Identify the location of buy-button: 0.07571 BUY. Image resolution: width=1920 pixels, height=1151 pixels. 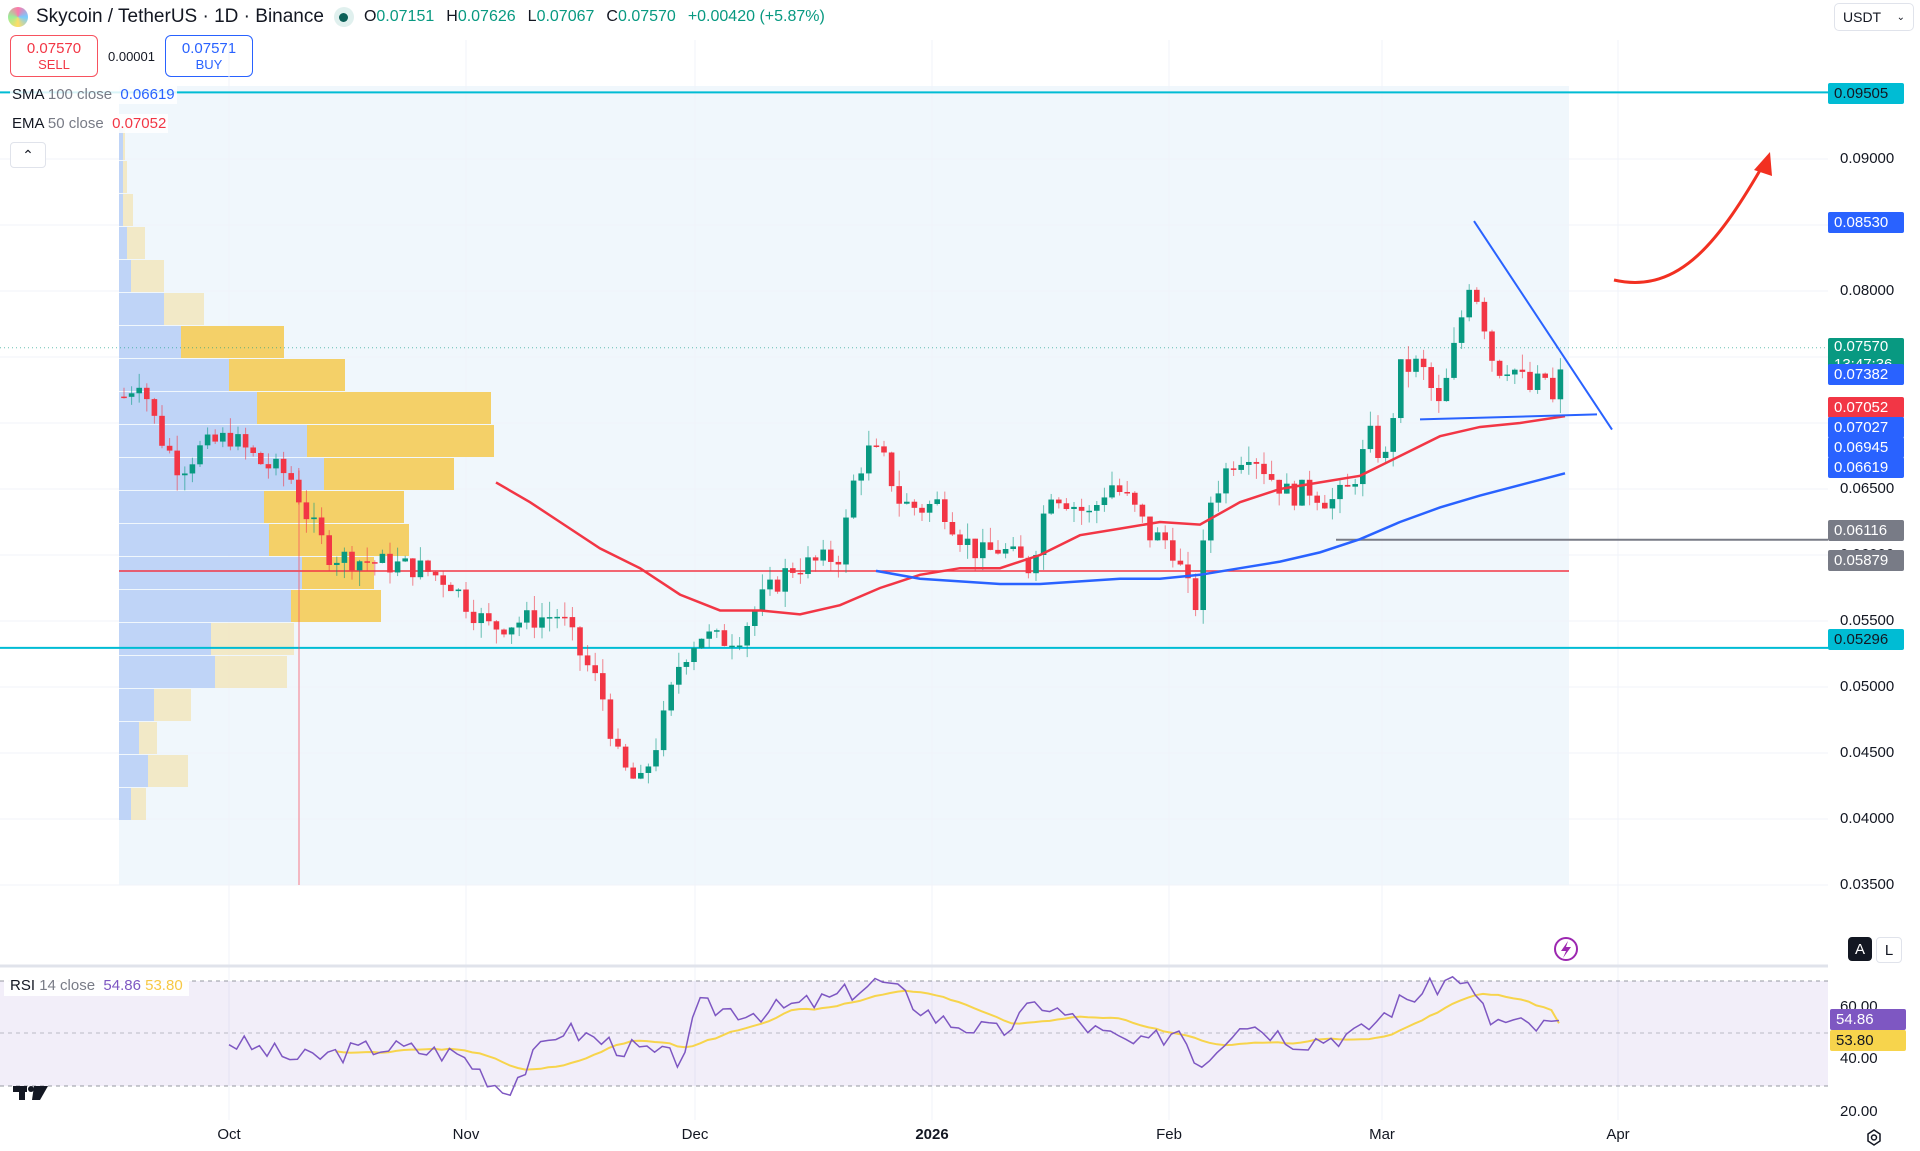
(209, 56).